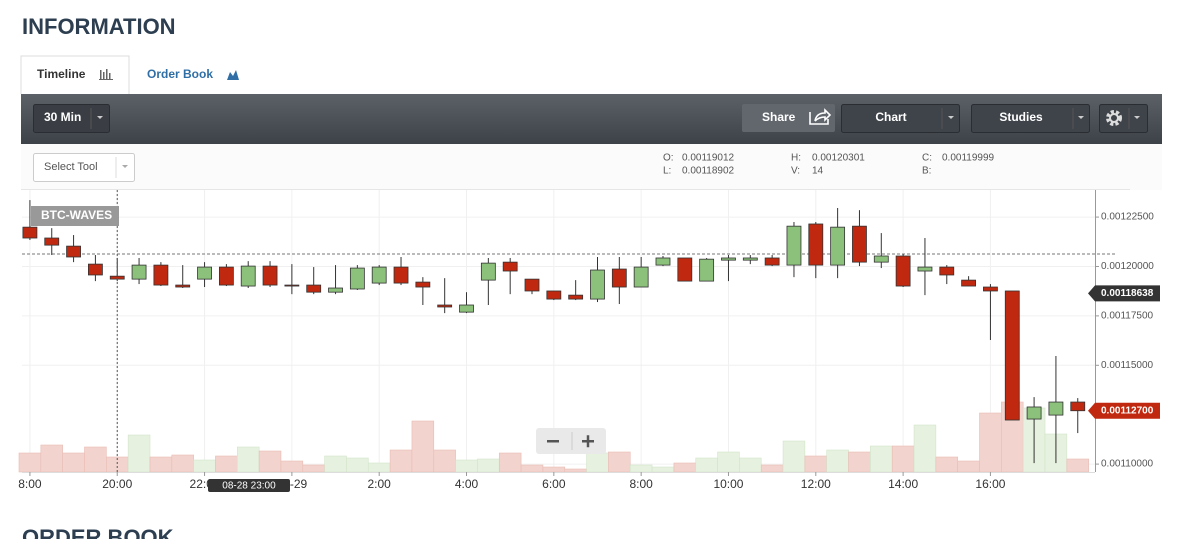 The height and width of the screenshot is (539, 1178). Describe the element at coordinates (591, 167) in the screenshot. I see `sub-toolbar` at that location.